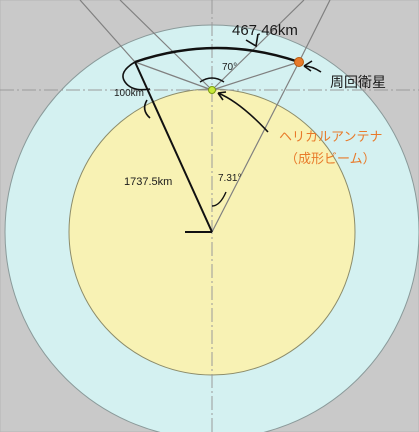  Describe the element at coordinates (265, 30) in the screenshot. I see `orbit-arc-label: 467.46km` at that location.